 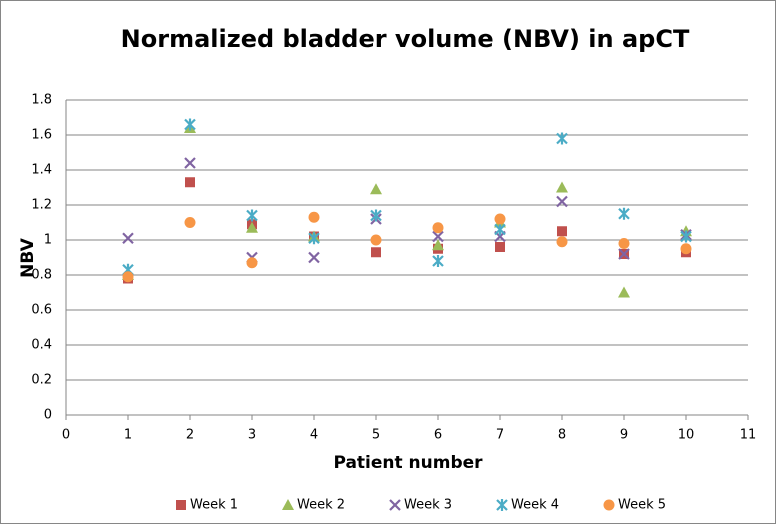 What do you see at coordinates (41, 100) in the screenshot?
I see `y-tick-label: 1.8` at bounding box center [41, 100].